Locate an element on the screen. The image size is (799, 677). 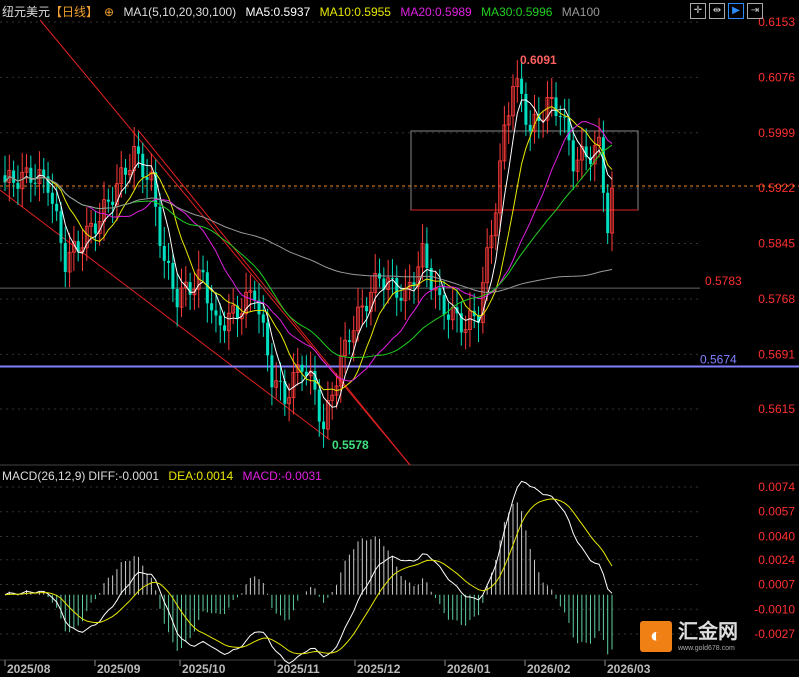
macd-tick: 0.0074 is located at coordinates (776, 487).